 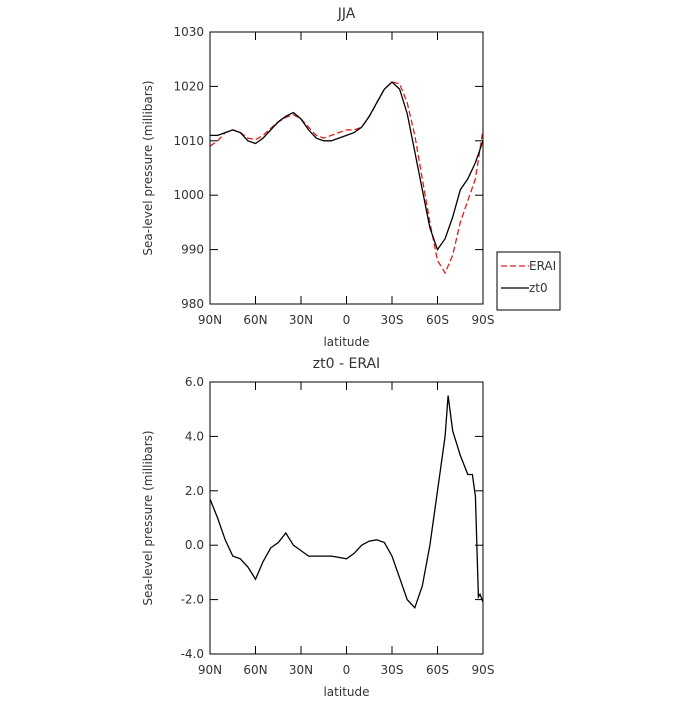 I want to click on y-tick-label: 0.0, so click(x=194, y=545).